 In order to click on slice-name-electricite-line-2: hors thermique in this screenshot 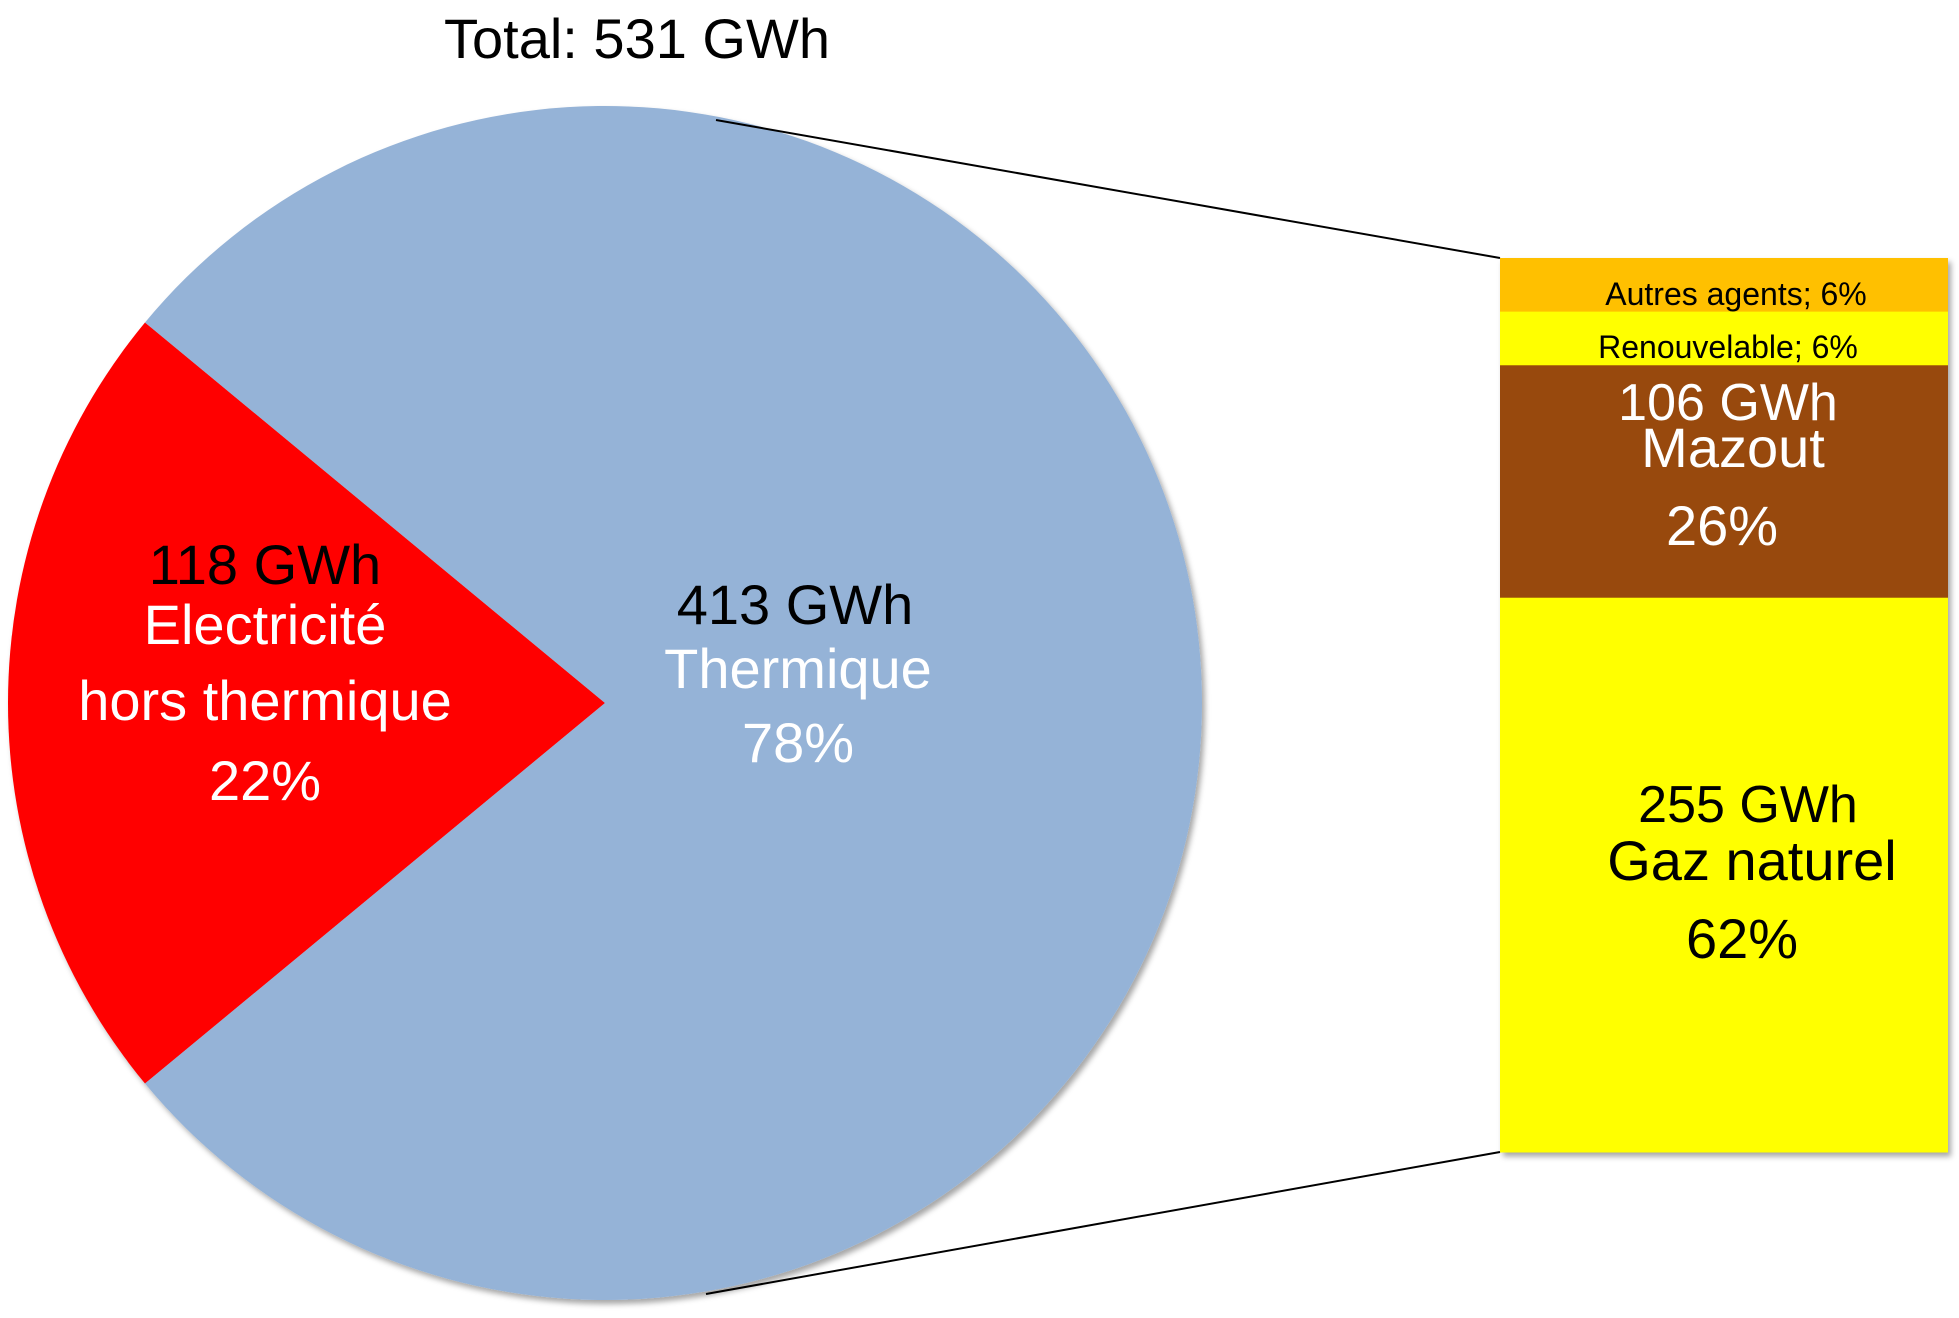, I will do `click(265, 700)`.